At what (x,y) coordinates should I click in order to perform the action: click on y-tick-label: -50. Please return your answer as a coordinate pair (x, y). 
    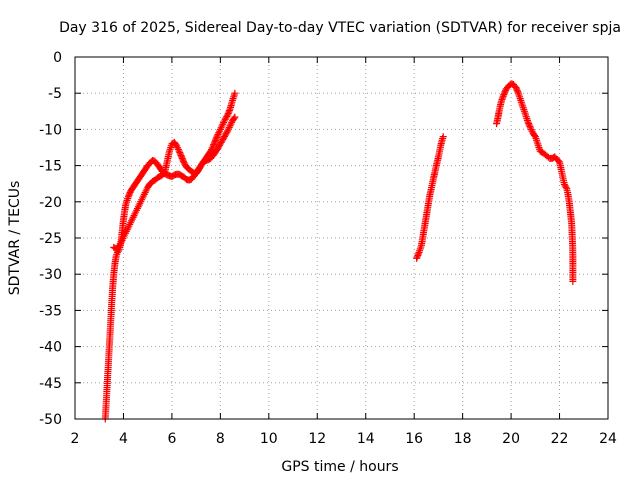
    Looking at the image, I should click on (50, 420).